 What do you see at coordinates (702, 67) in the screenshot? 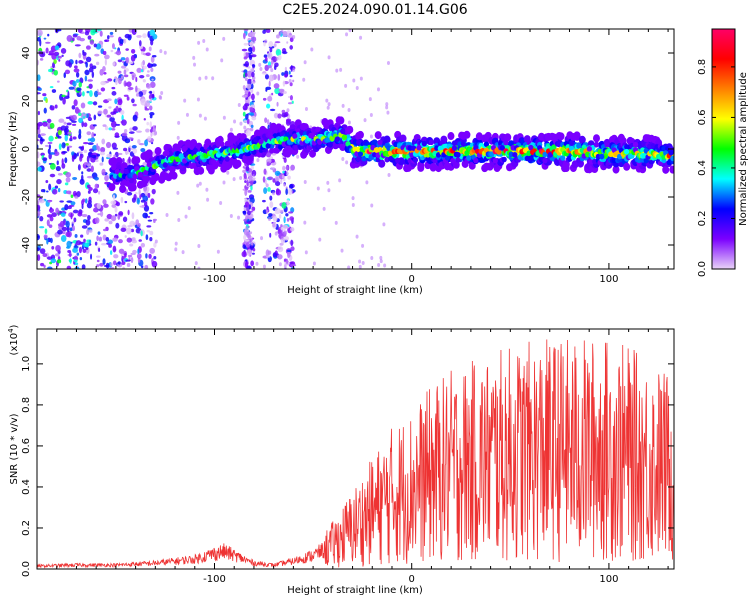
I see `colorbar-tick-label: 0.8` at bounding box center [702, 67].